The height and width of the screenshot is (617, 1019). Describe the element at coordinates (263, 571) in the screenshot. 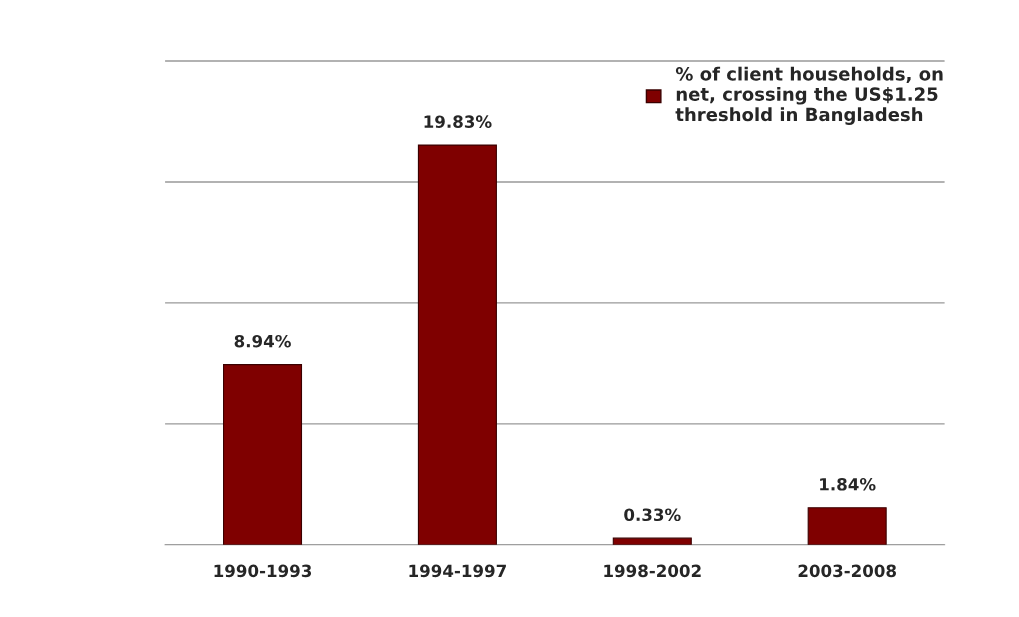

I see `x-tick-label: 1990-1993` at that location.